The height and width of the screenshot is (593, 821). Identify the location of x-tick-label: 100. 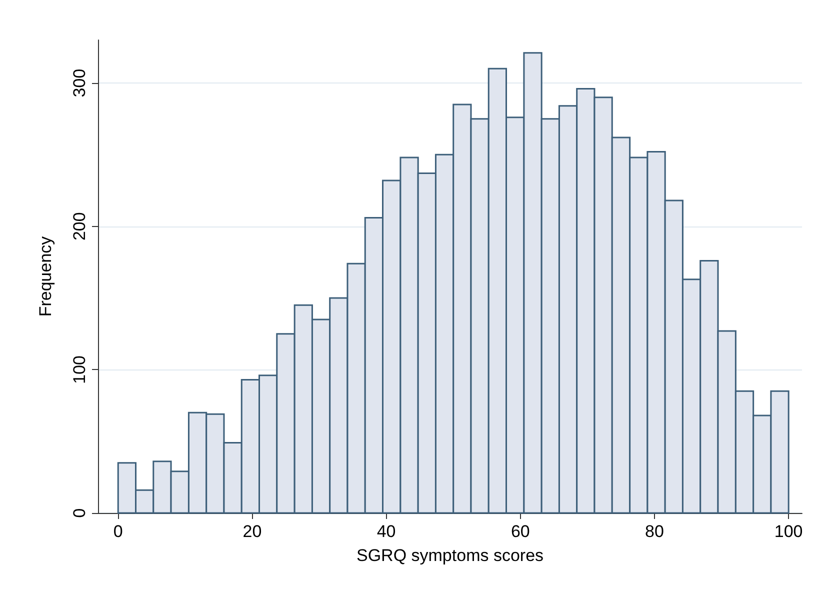
(788, 531).